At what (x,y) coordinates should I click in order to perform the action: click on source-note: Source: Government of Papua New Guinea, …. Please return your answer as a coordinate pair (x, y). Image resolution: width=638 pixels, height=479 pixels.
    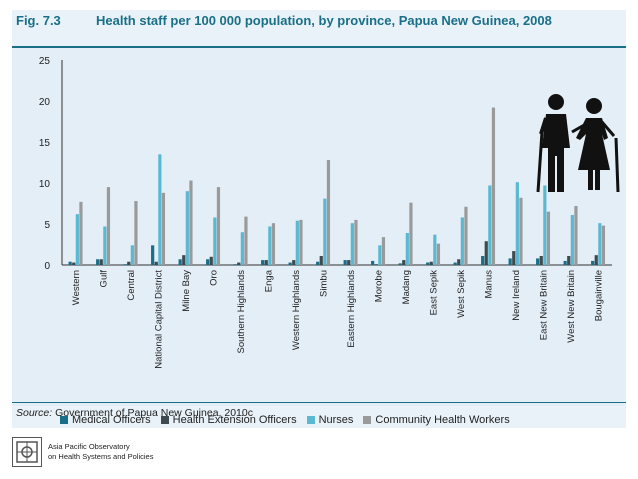
    Looking at the image, I should click on (134, 413).